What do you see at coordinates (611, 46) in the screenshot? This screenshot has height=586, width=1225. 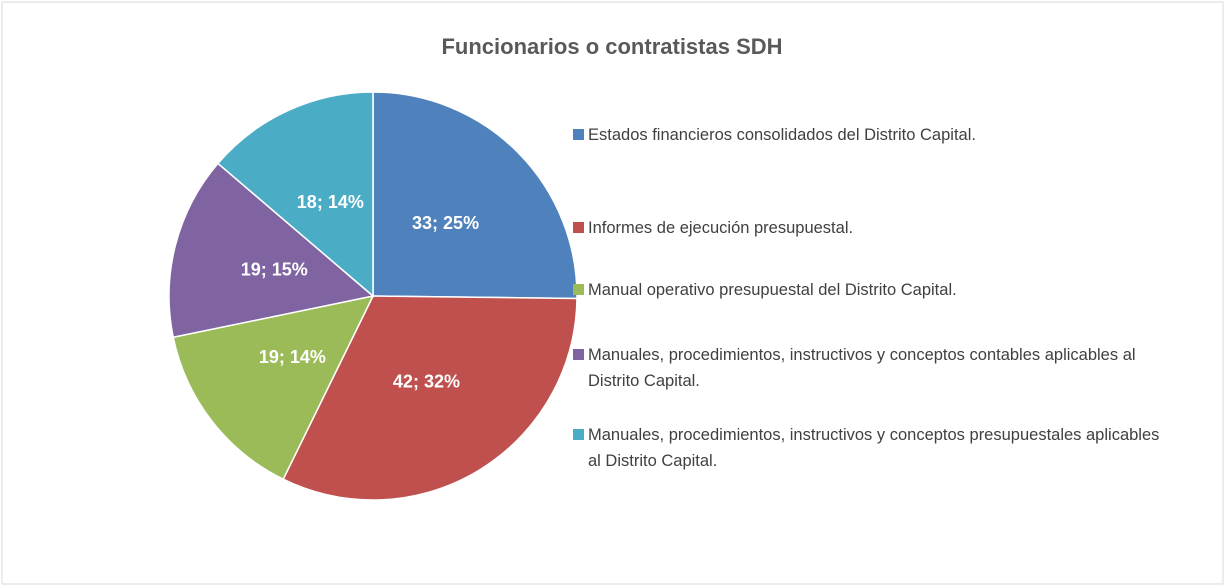 I see `chart-title: Funcionarios o contratistas SDH` at bounding box center [611, 46].